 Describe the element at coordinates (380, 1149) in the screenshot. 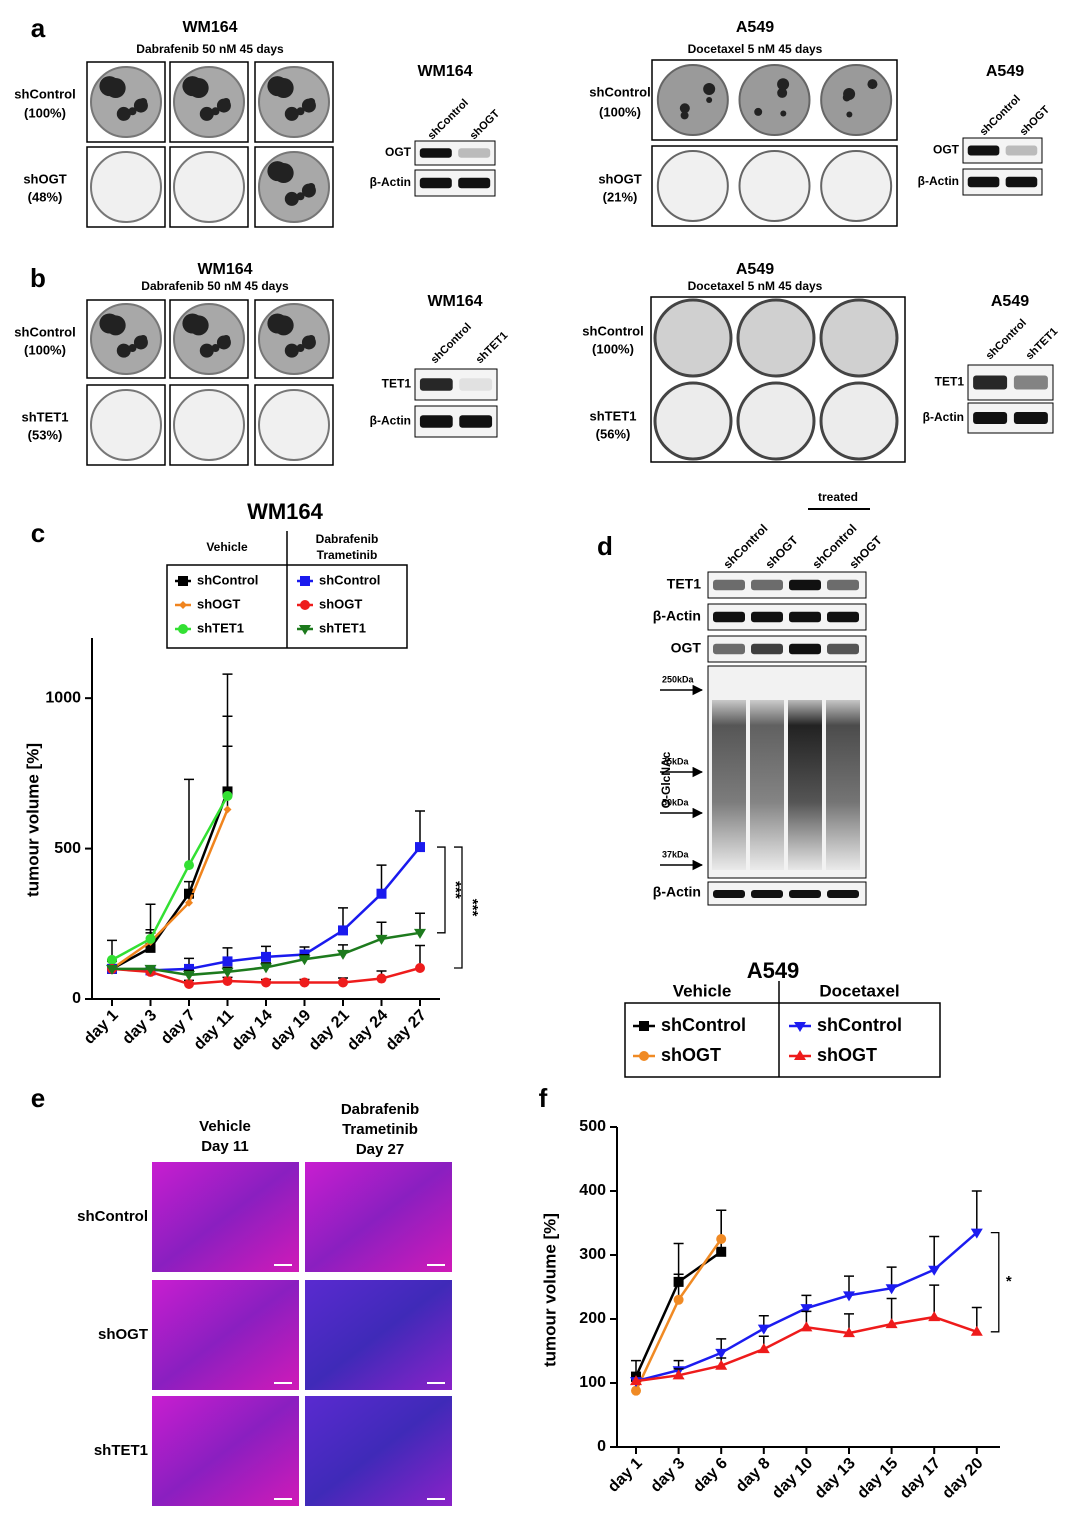

I see `label: Day 27` at that location.